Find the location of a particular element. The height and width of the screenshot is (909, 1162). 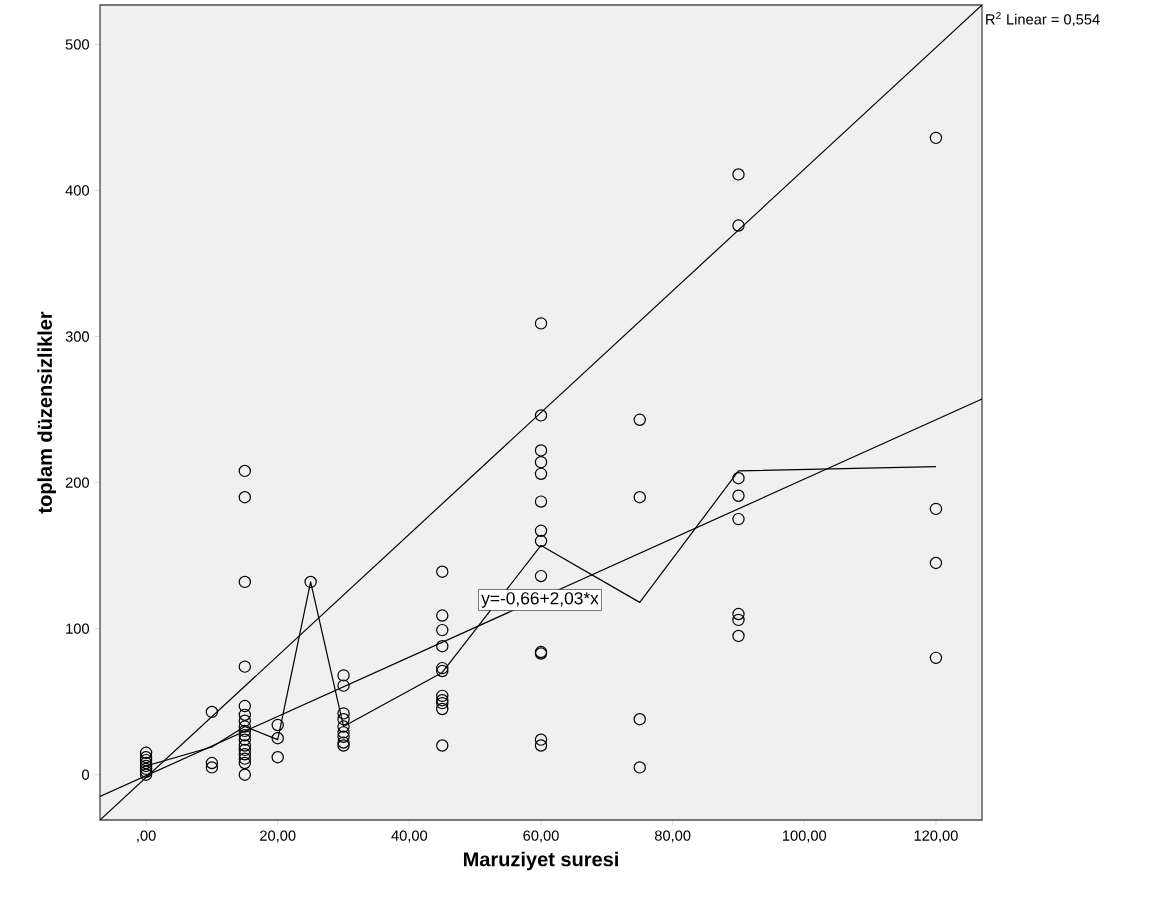

x-axis-title: Maruziyet suresi is located at coordinates (540, 861).